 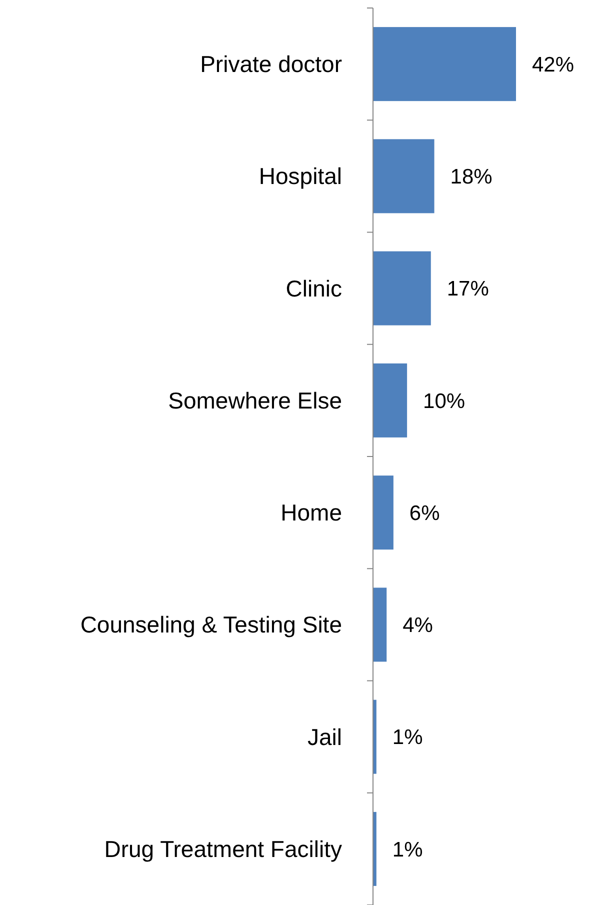 What do you see at coordinates (417, 626) in the screenshot?
I see `data-label: 4%` at bounding box center [417, 626].